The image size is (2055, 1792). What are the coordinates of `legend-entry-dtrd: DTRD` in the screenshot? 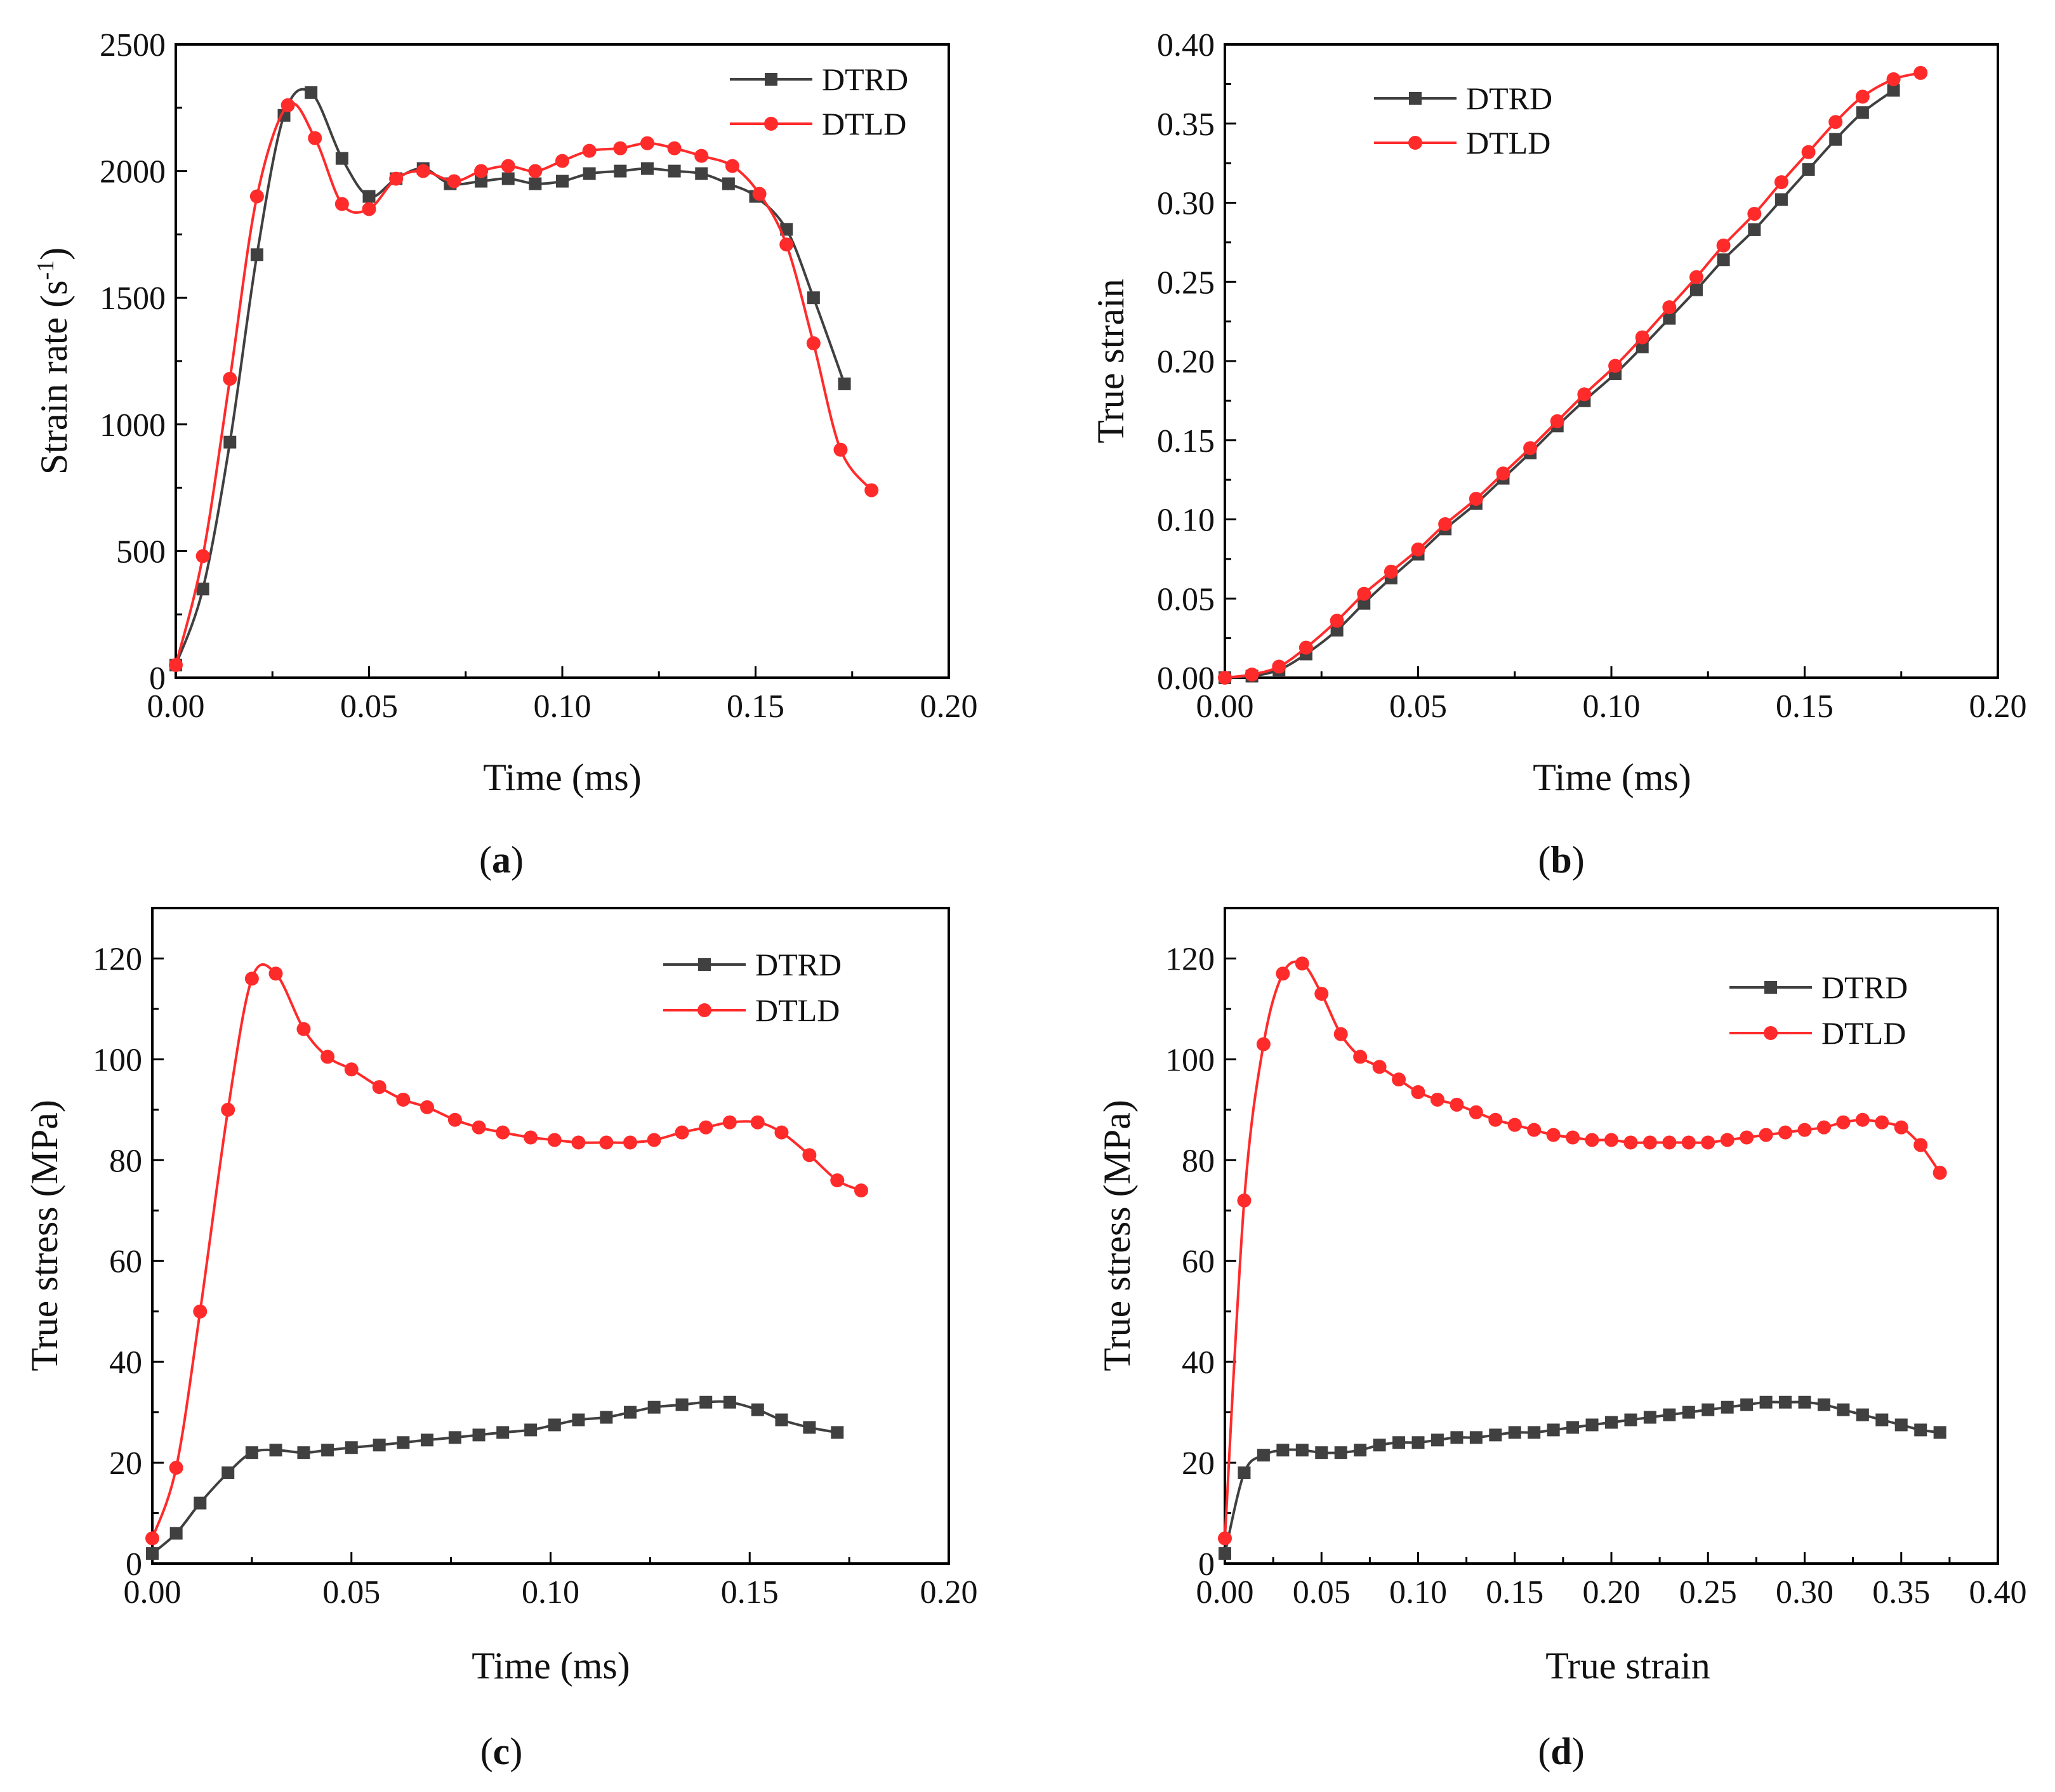 It's located at (752, 964).